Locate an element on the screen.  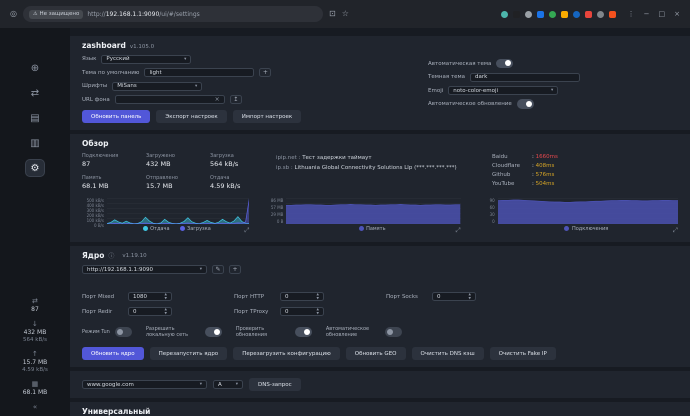
dns-domain-select: www.google.com ▾ is located at coordinates (144, 384).